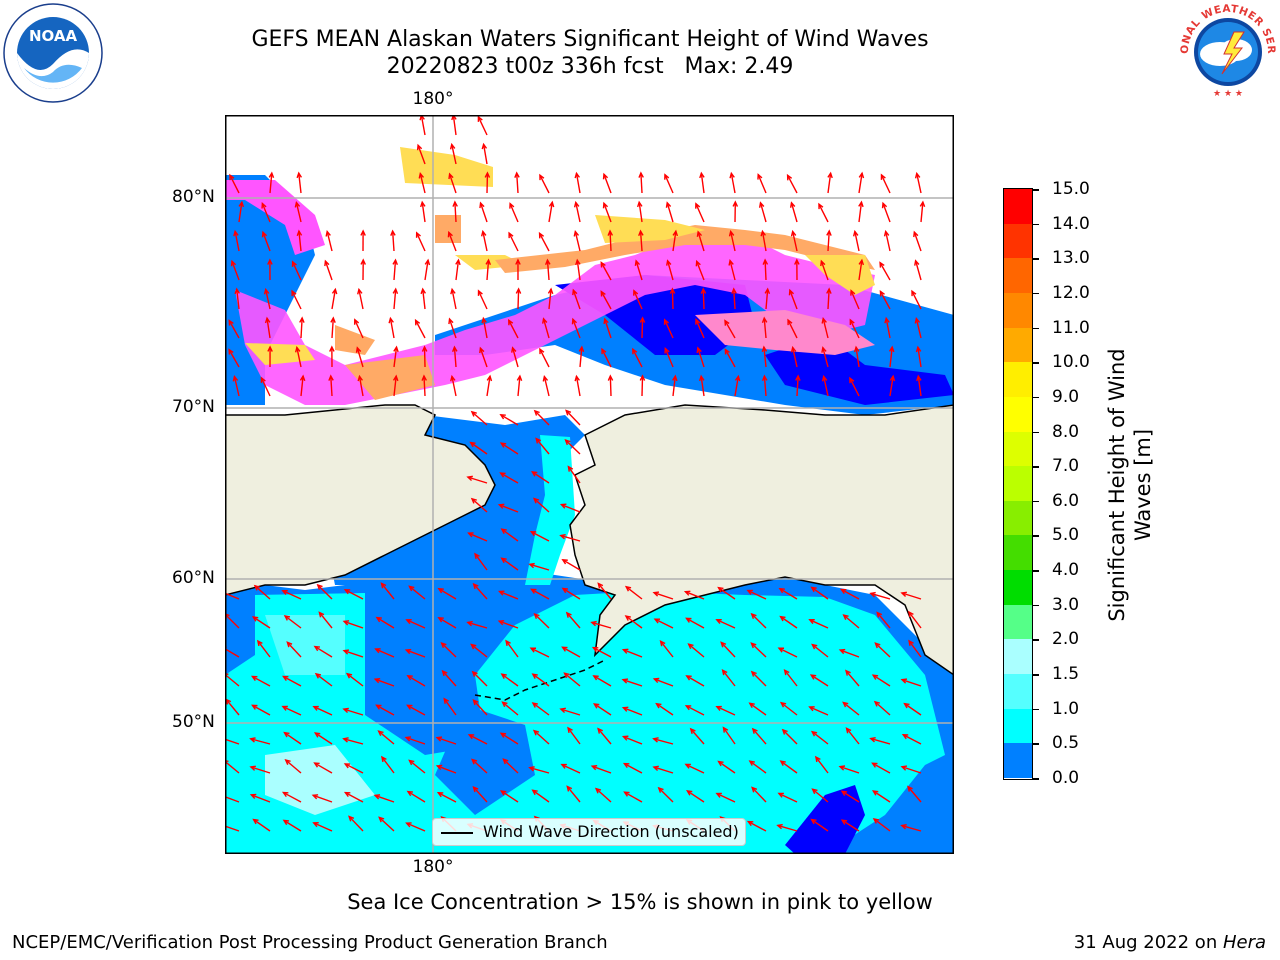 This screenshot has height=960, width=1280. What do you see at coordinates (1036, 536) in the screenshot?
I see `colorbar-tick-mark` at bounding box center [1036, 536].